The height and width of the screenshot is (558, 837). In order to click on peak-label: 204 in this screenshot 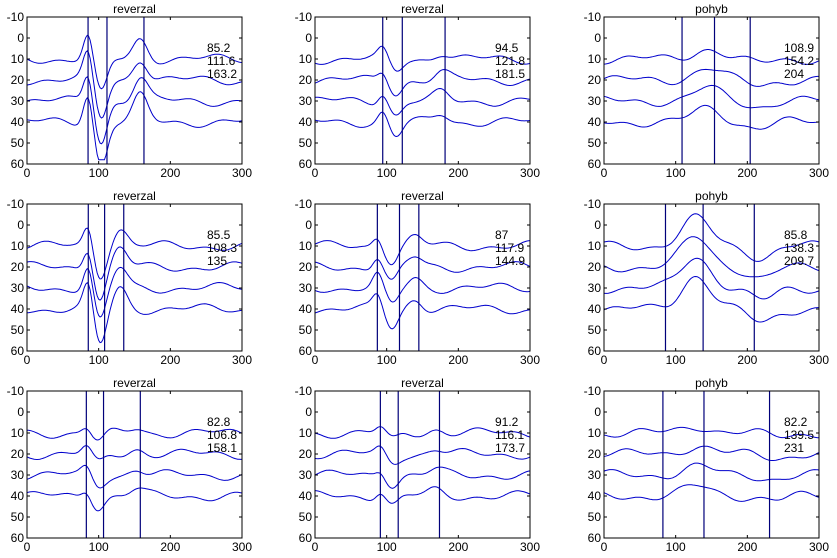, I will do `click(794, 74)`.